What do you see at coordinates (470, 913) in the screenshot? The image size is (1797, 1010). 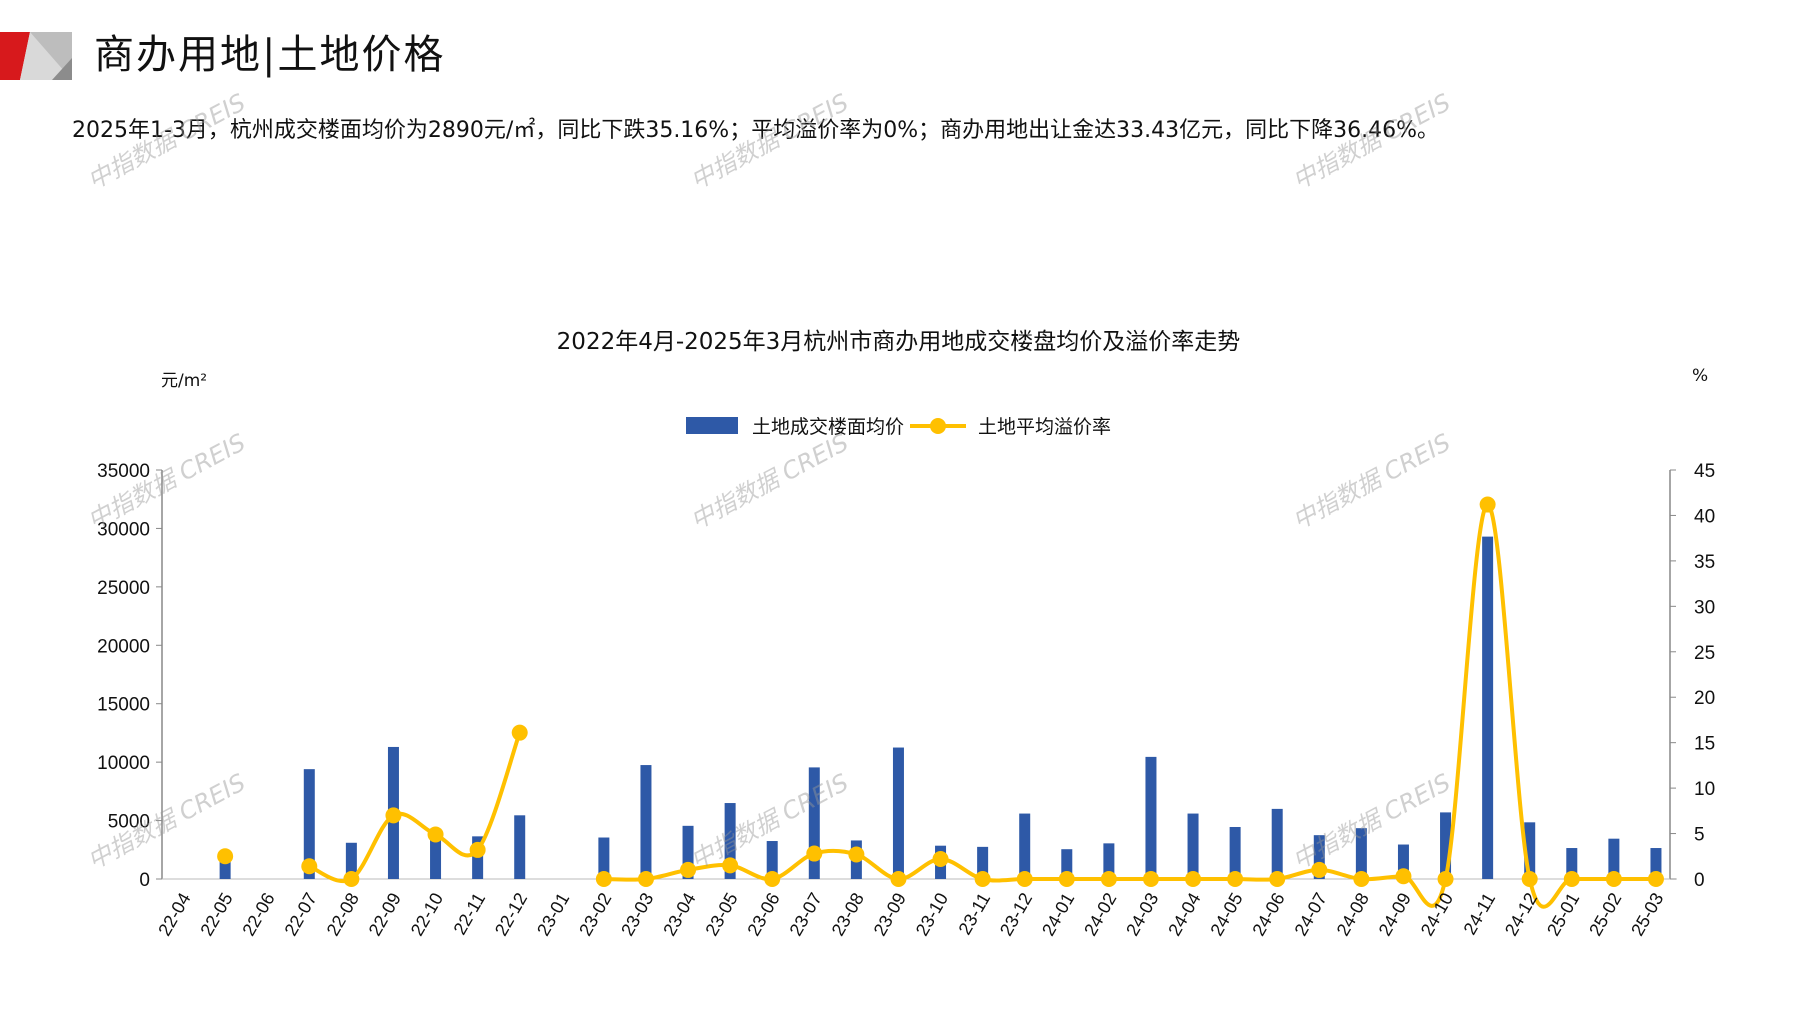 I see `x-tick-label: 22-11` at bounding box center [470, 913].